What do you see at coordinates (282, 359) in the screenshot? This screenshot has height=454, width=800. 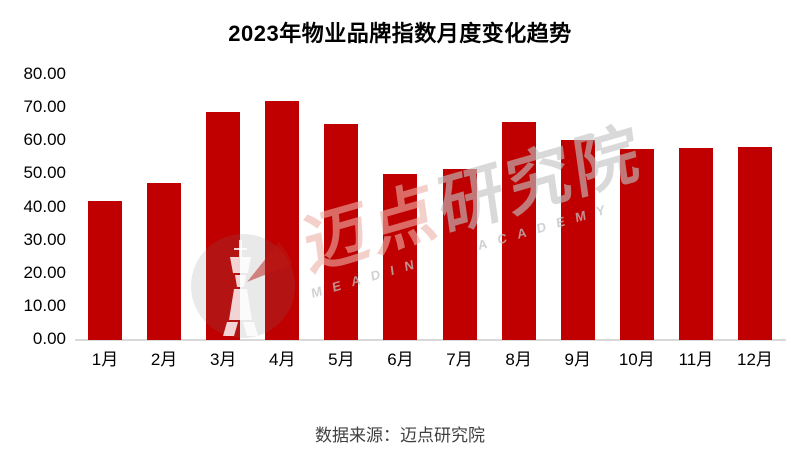 I see `x-tick-label: 4月` at bounding box center [282, 359].